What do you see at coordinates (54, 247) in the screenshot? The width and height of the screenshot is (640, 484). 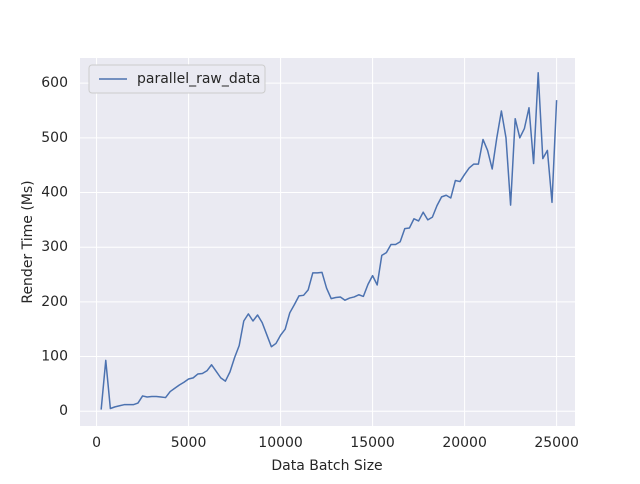 I see `y-tick-label: 300` at bounding box center [54, 247].